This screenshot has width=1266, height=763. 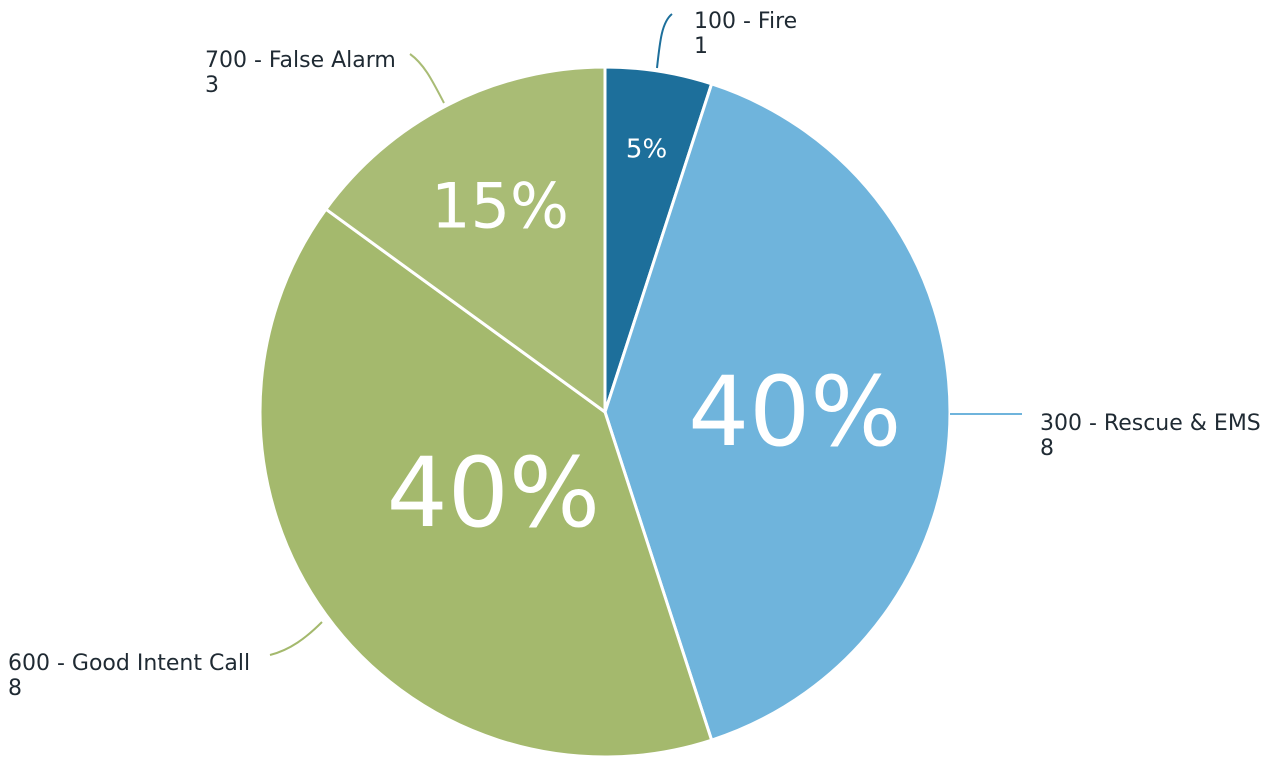 I want to click on leader-line-false-alarm, so click(x=427, y=78).